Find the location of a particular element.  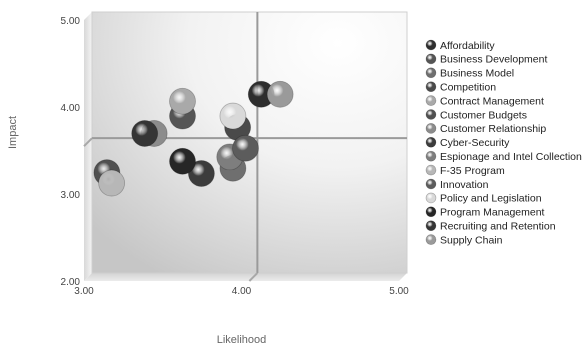

legend-item: Contract Management is located at coordinates (492, 101).